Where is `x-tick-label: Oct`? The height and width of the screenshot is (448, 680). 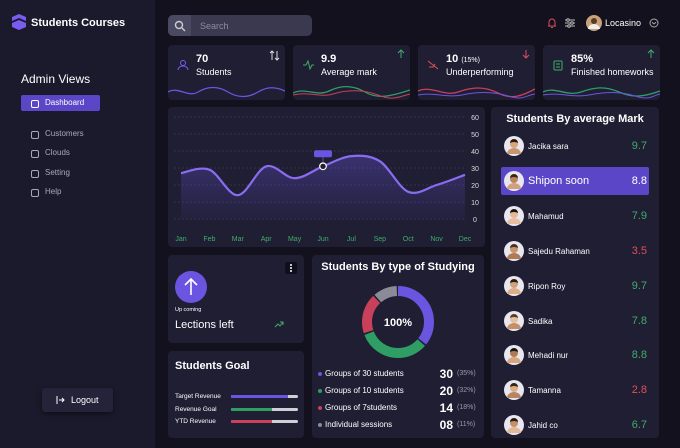
x-tick-label: Oct is located at coordinates (408, 239).